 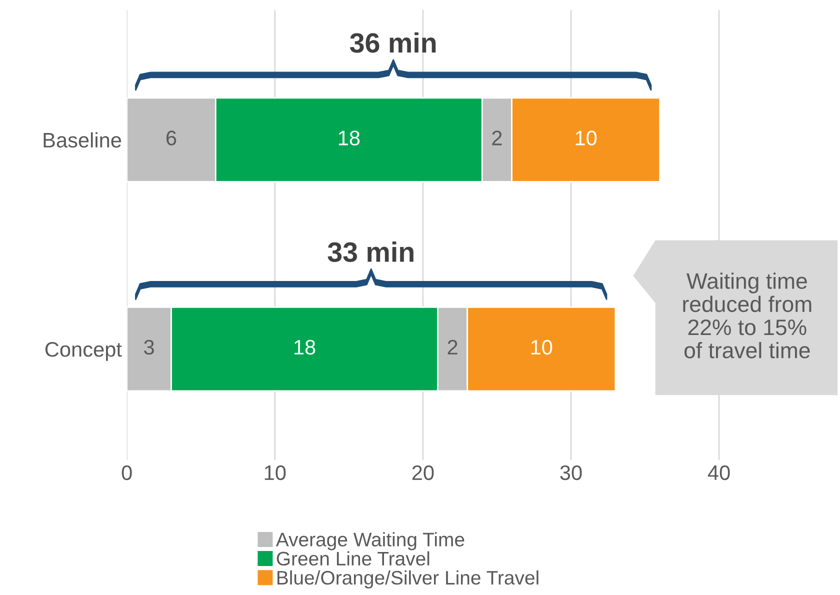 What do you see at coordinates (171, 138) in the screenshot?
I see `data-label: 6` at bounding box center [171, 138].